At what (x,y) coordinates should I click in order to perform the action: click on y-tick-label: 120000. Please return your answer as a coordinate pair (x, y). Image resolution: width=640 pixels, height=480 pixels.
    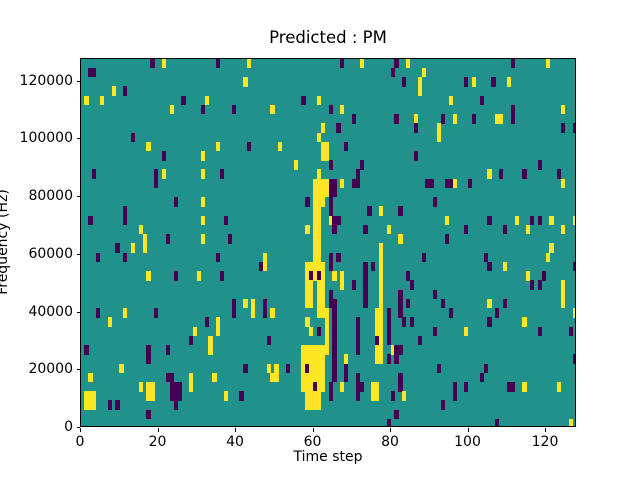
    Looking at the image, I should click on (46, 80).